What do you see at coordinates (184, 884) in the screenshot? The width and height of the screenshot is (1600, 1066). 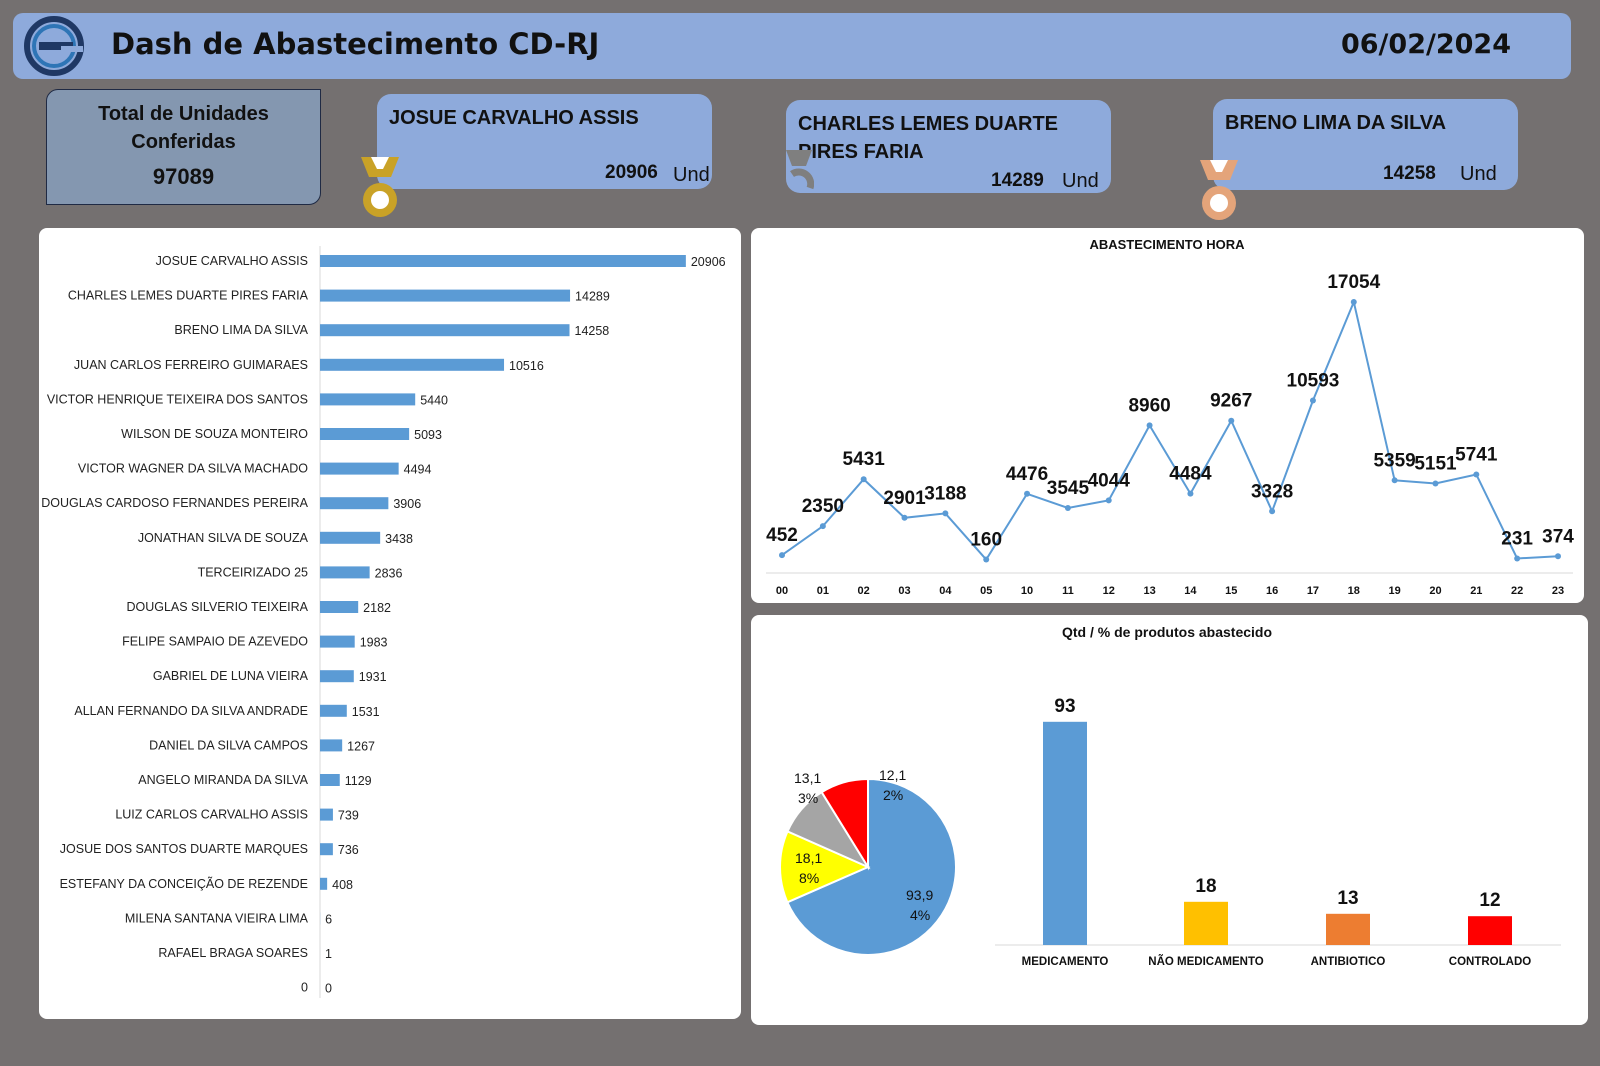 I see `operator-label: ESTEFANY DA CONCEIÇÃO DE REZENDE` at bounding box center [184, 884].